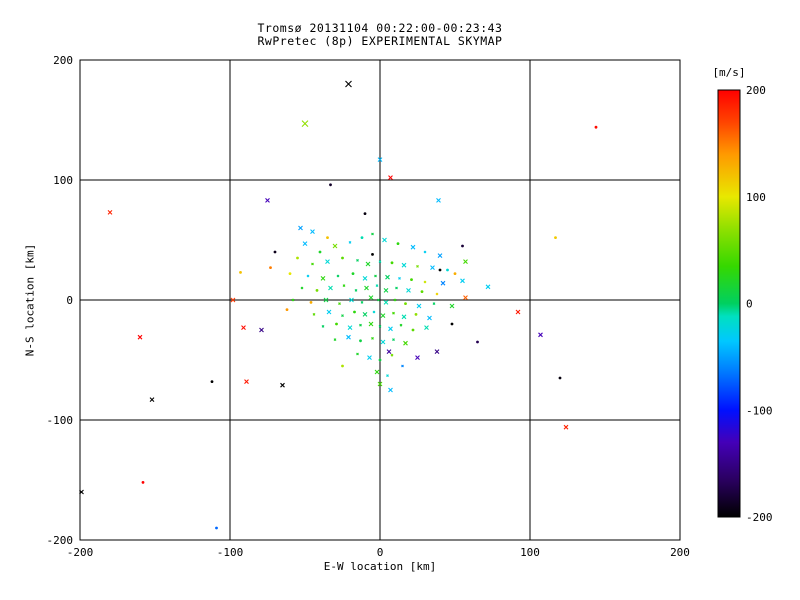 The image size is (800, 600). What do you see at coordinates (756, 90) in the screenshot?
I see `colorbar-tick-label: 200` at bounding box center [756, 90].